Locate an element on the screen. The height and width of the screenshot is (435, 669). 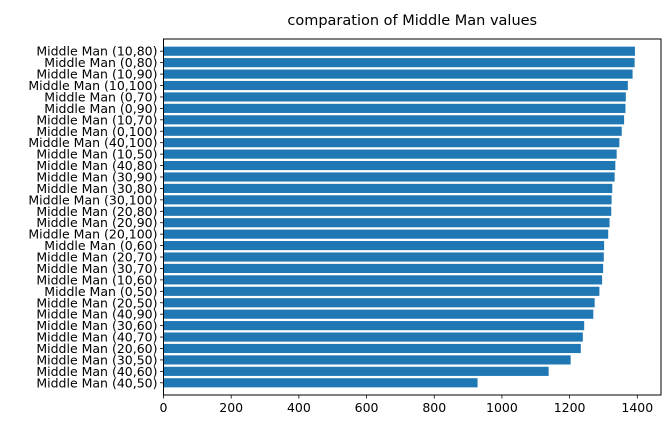
y-tick-label-26: Middle Man (20,60) is located at coordinates (96, 348).